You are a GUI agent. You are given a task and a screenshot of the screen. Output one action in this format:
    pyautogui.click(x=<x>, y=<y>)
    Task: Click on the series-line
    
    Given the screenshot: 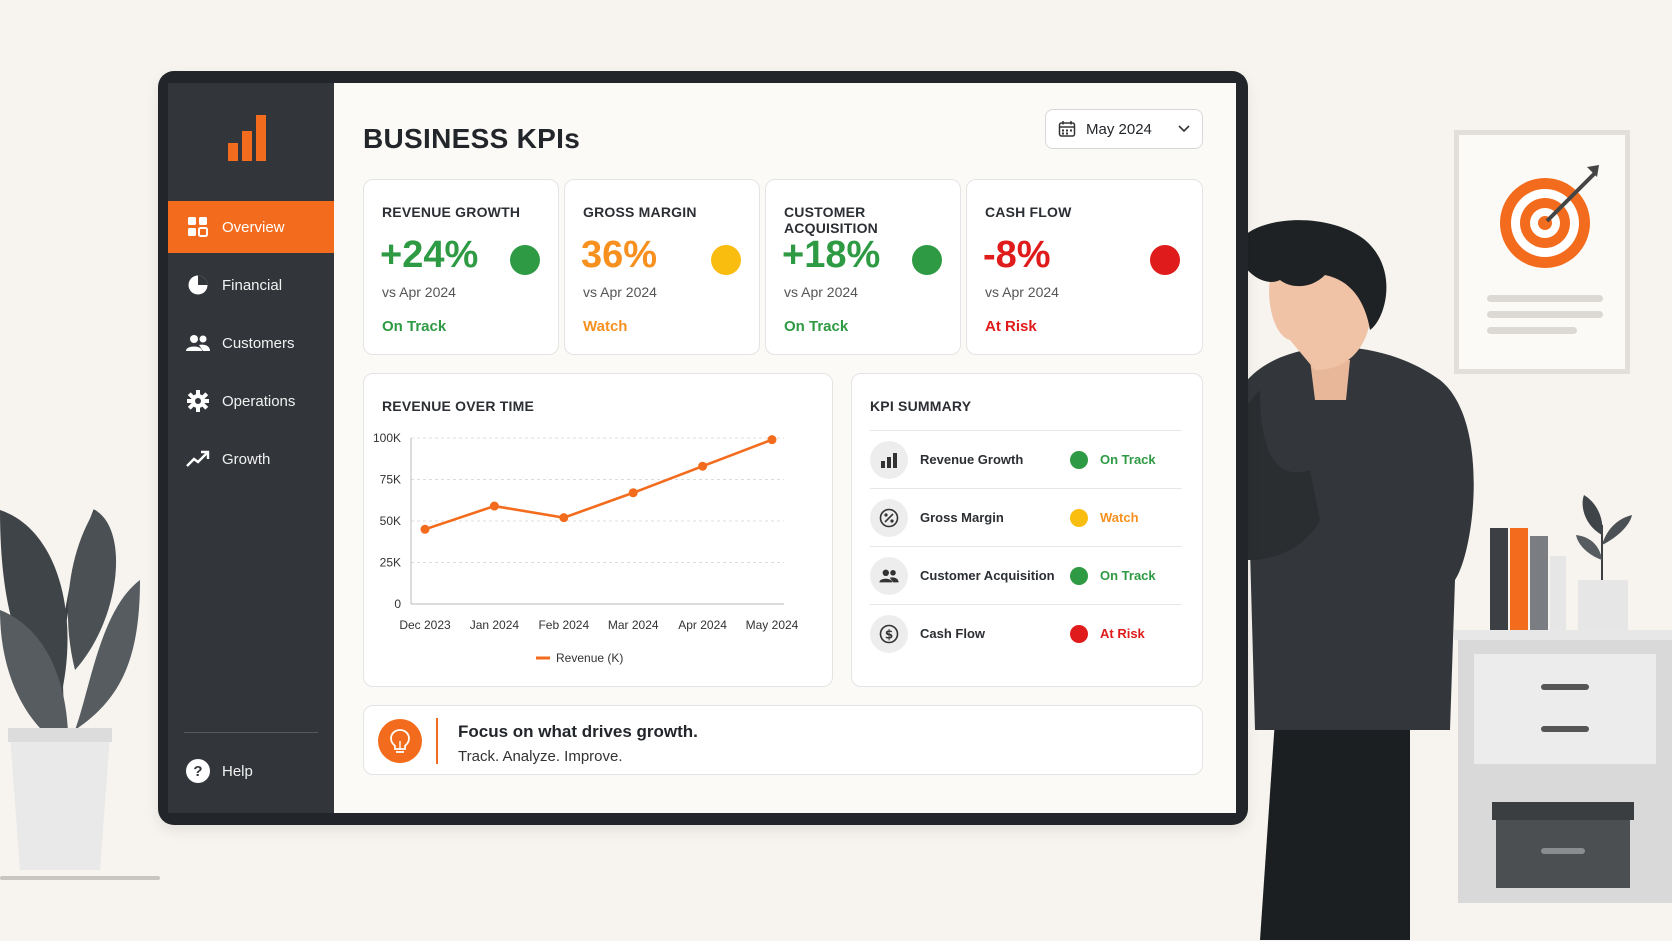 What is the action you would take?
    pyautogui.click(x=598, y=484)
    